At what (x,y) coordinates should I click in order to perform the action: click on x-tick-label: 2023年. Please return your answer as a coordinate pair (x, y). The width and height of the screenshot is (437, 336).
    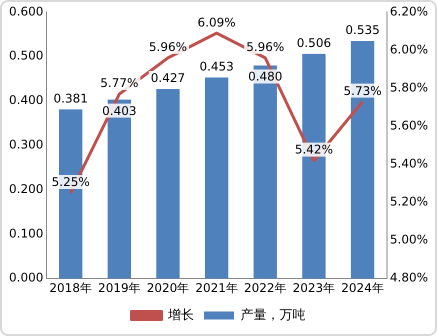
    Looking at the image, I should click on (314, 287).